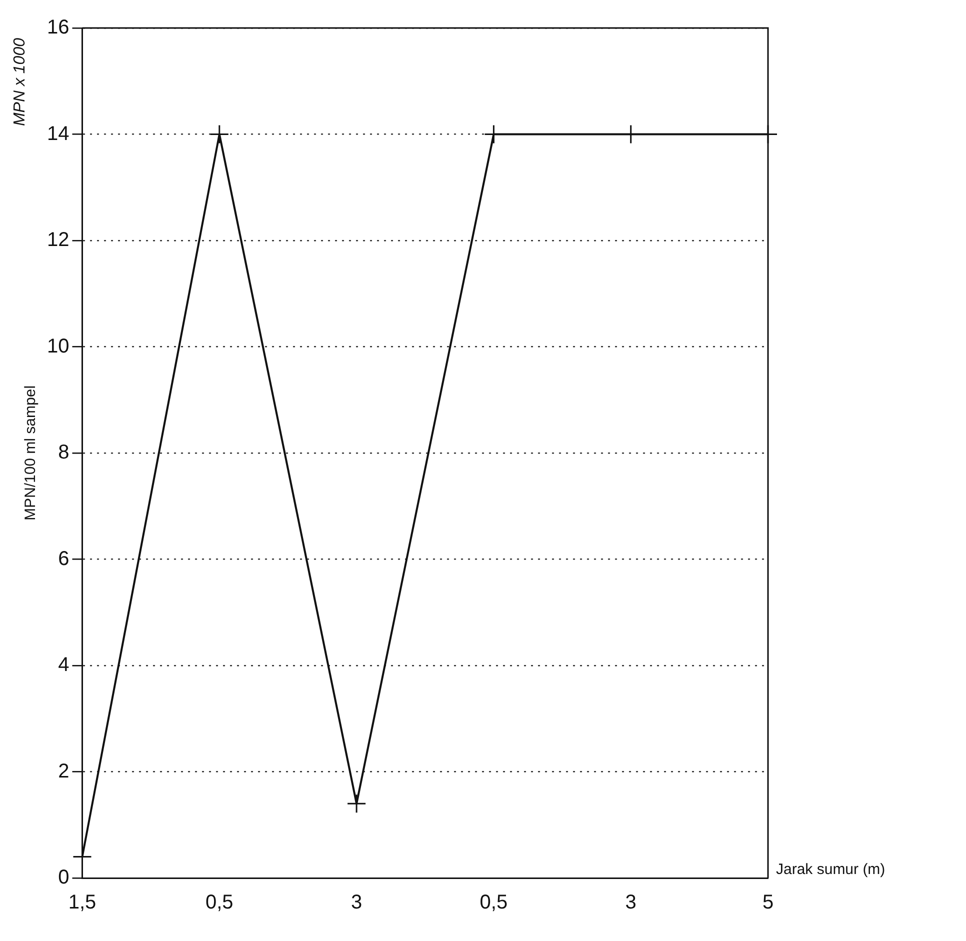  I want to click on y-tick-label: 14, so click(58, 133).